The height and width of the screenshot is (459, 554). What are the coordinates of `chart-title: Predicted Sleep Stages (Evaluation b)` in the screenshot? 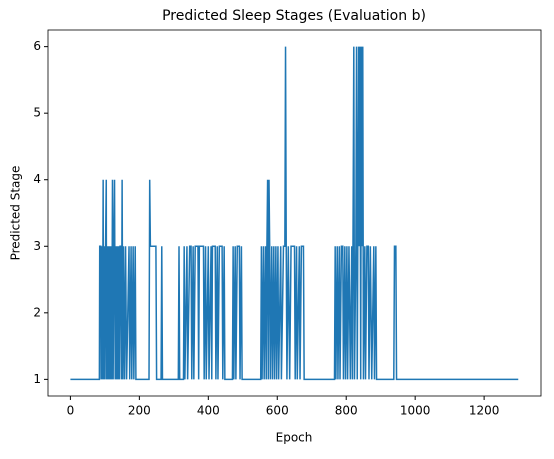 It's located at (294, 16).